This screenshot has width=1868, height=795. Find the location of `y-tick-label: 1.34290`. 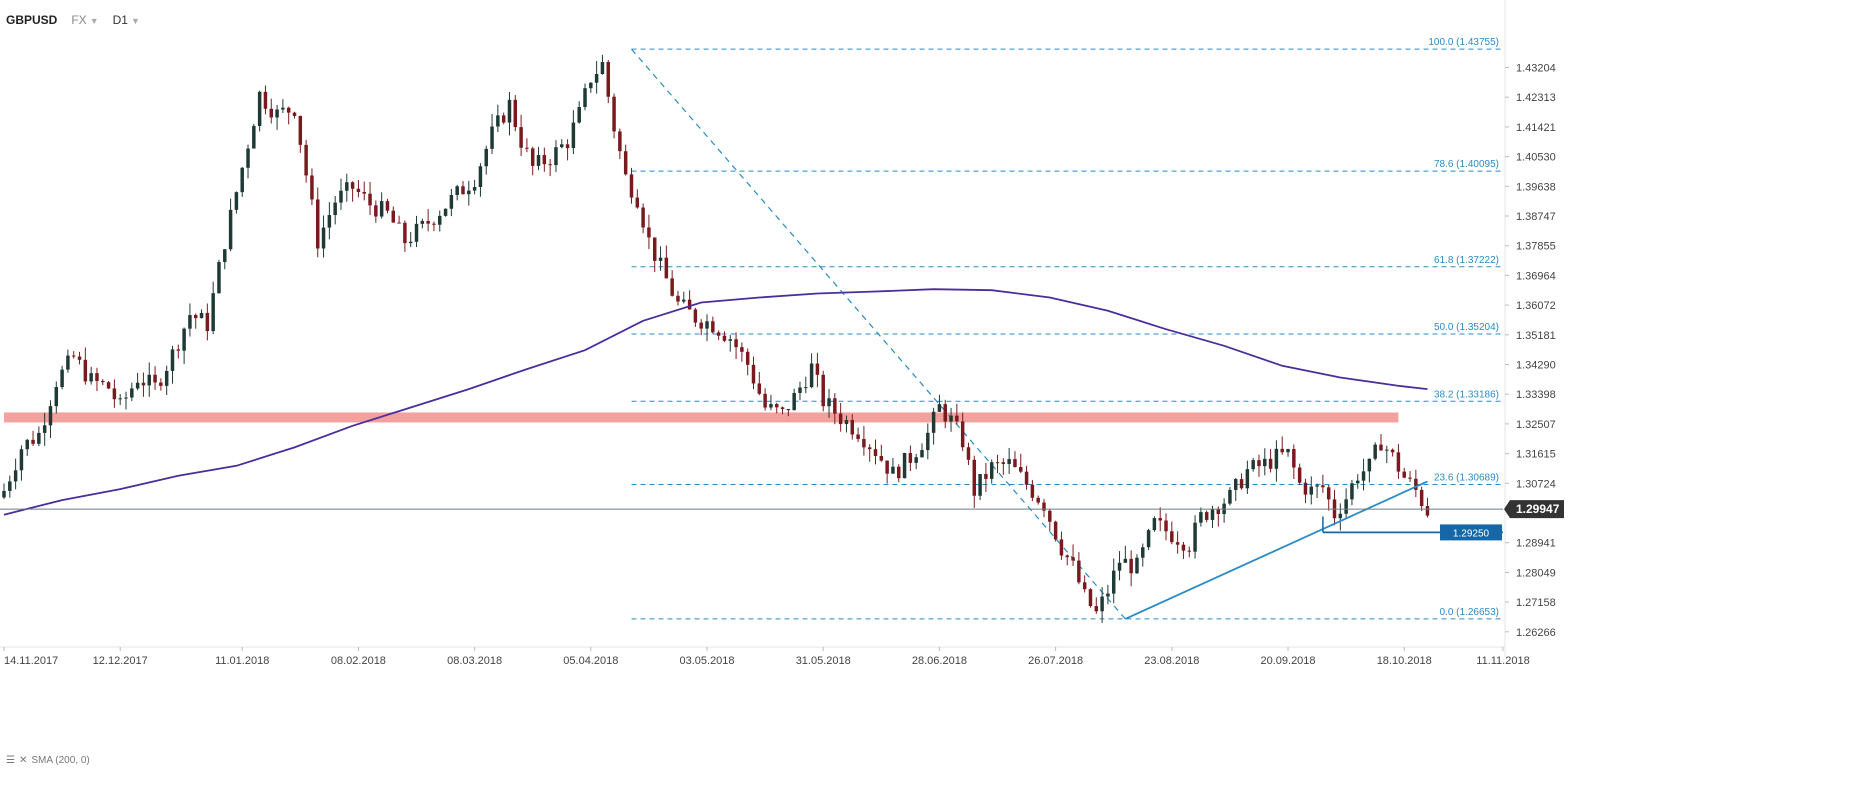

y-tick-label: 1.34290 is located at coordinates (1536, 365).